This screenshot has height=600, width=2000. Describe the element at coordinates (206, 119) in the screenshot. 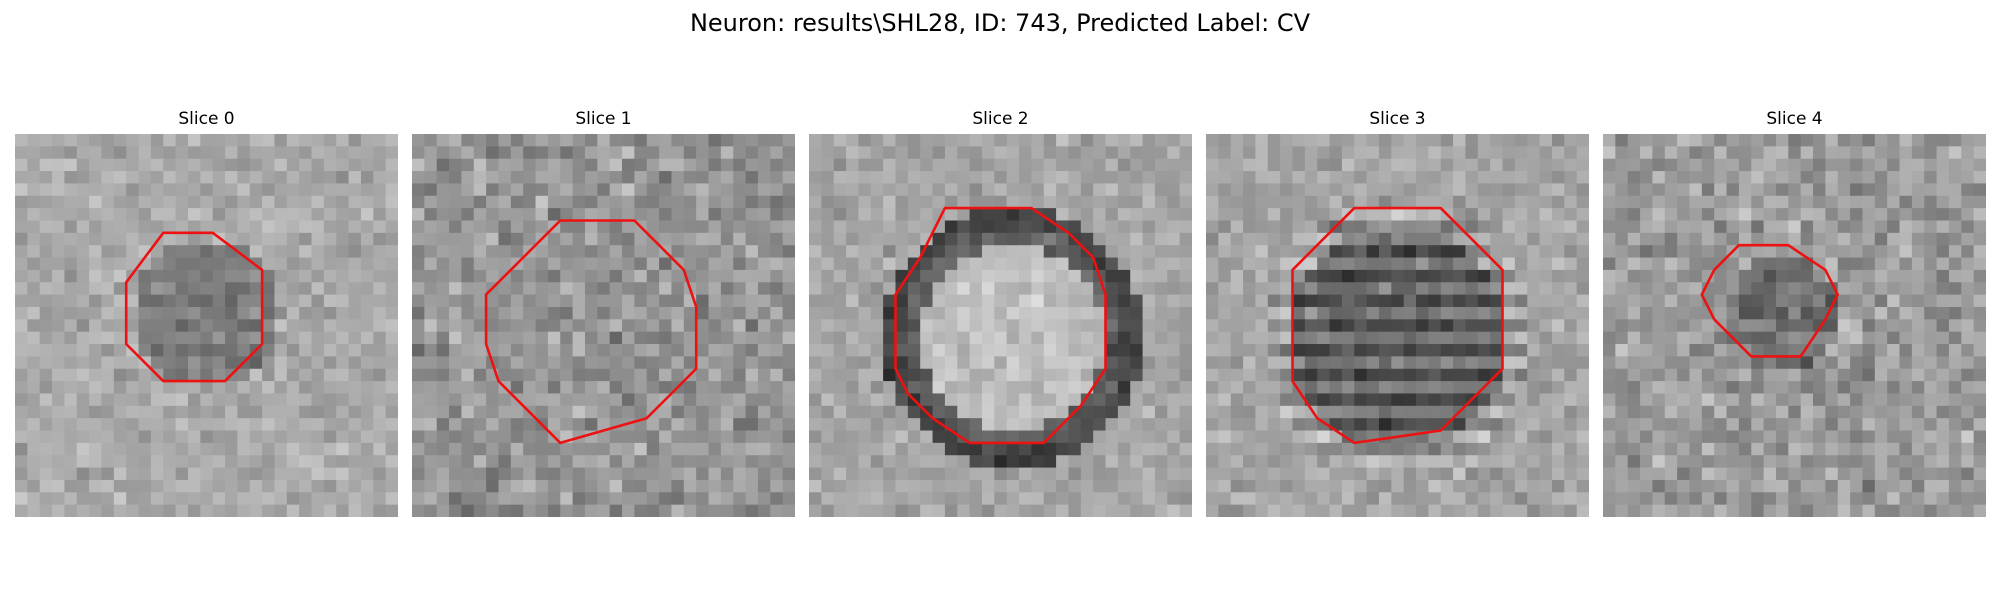

I see `slice-title-0: Slice 0` at that location.